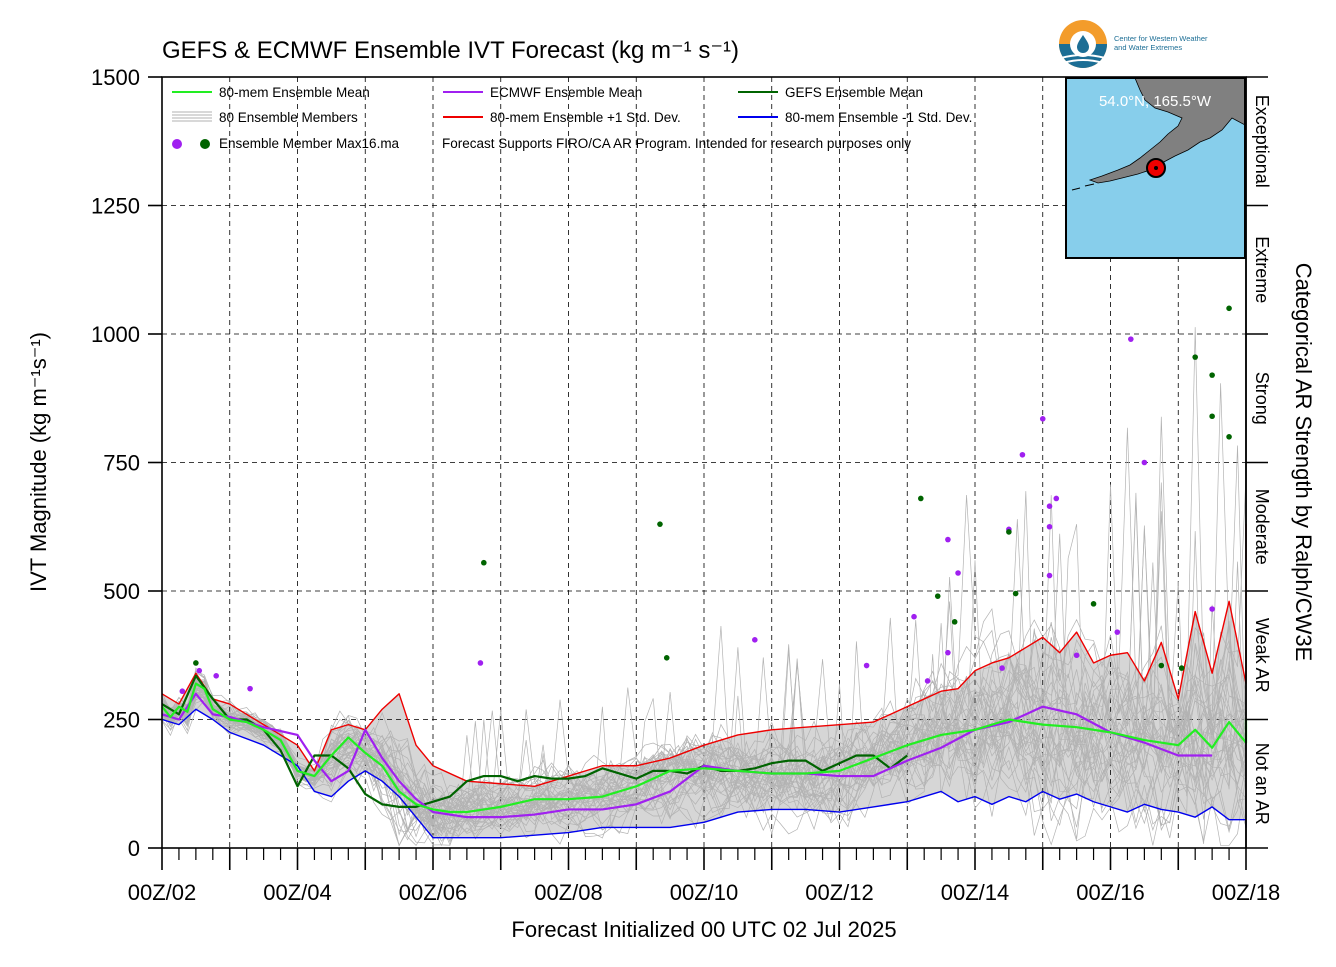  Describe the element at coordinates (294, 92) in the screenshot. I see `legend-ensemble-mean: 80-mem Ensemble Mean` at that location.